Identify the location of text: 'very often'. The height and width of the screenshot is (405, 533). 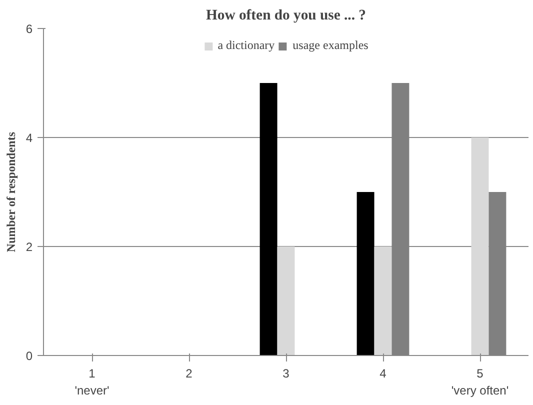
(480, 390).